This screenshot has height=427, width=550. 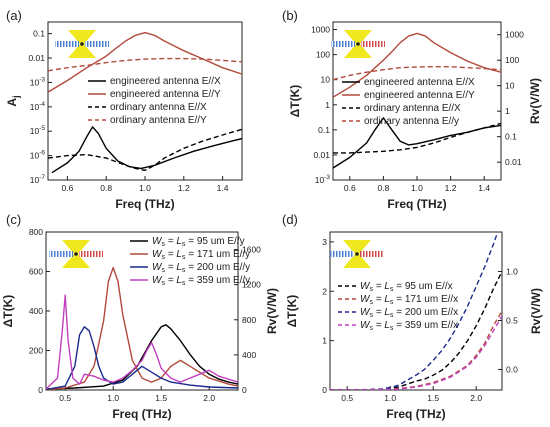 What do you see at coordinates (158, 107) in the screenshot?
I see `legend-entry-3: ordinary antenna E//X` at bounding box center [158, 107].